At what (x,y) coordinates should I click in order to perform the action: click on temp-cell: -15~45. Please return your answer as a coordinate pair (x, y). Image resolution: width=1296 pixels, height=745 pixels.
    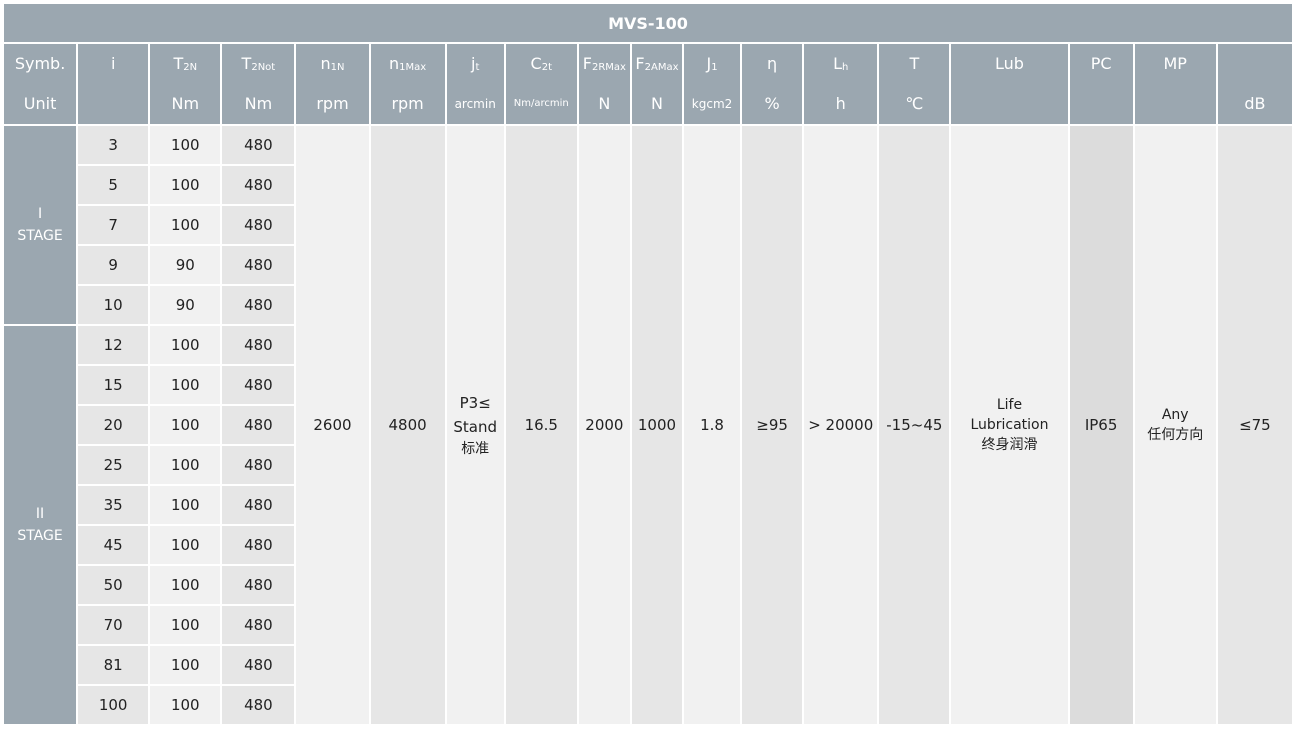
    Looking at the image, I should click on (914, 425).